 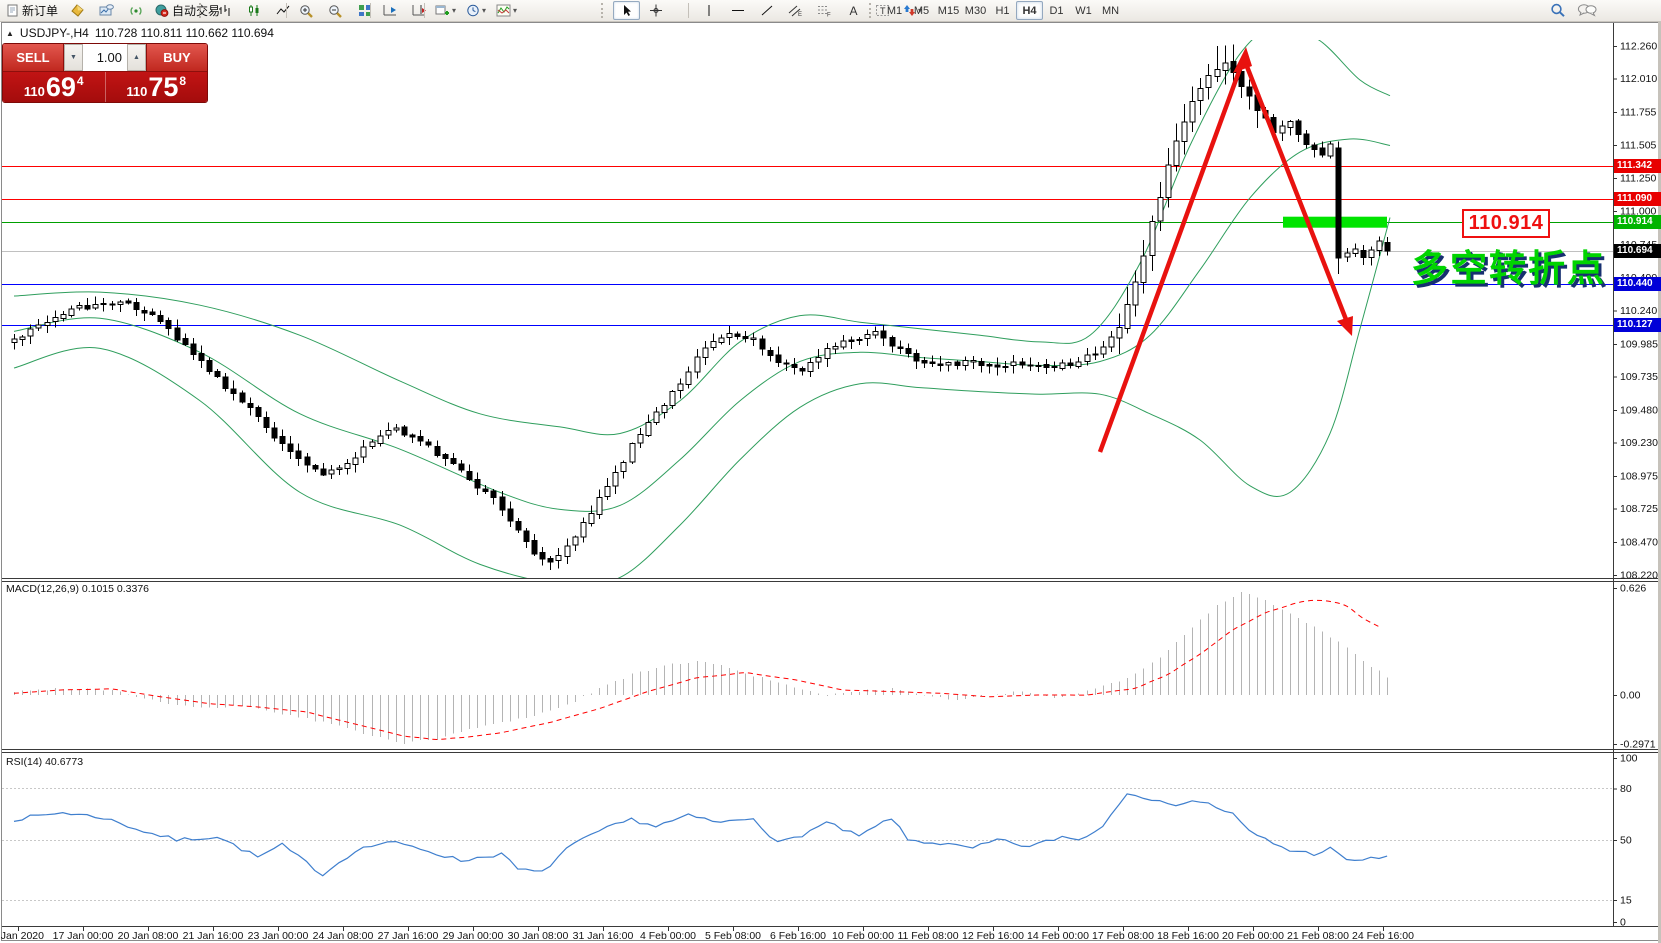 What do you see at coordinates (183, 81) in the screenshot?
I see `buy-price-point: 8` at bounding box center [183, 81].